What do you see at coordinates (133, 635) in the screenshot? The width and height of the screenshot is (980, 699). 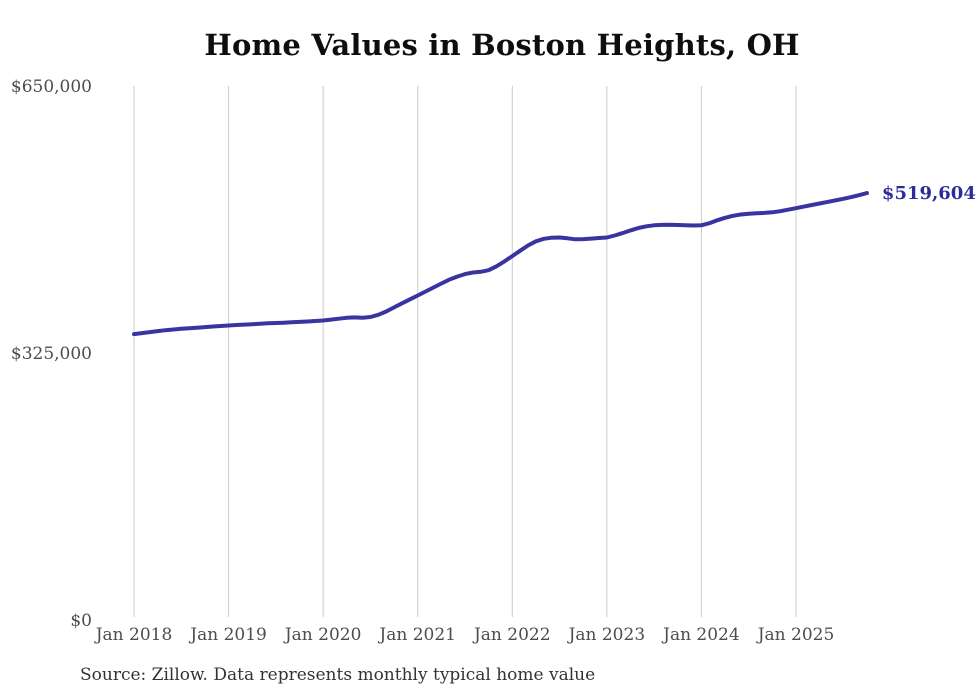 I see `x-tick-label: Jan 2018` at bounding box center [133, 635].